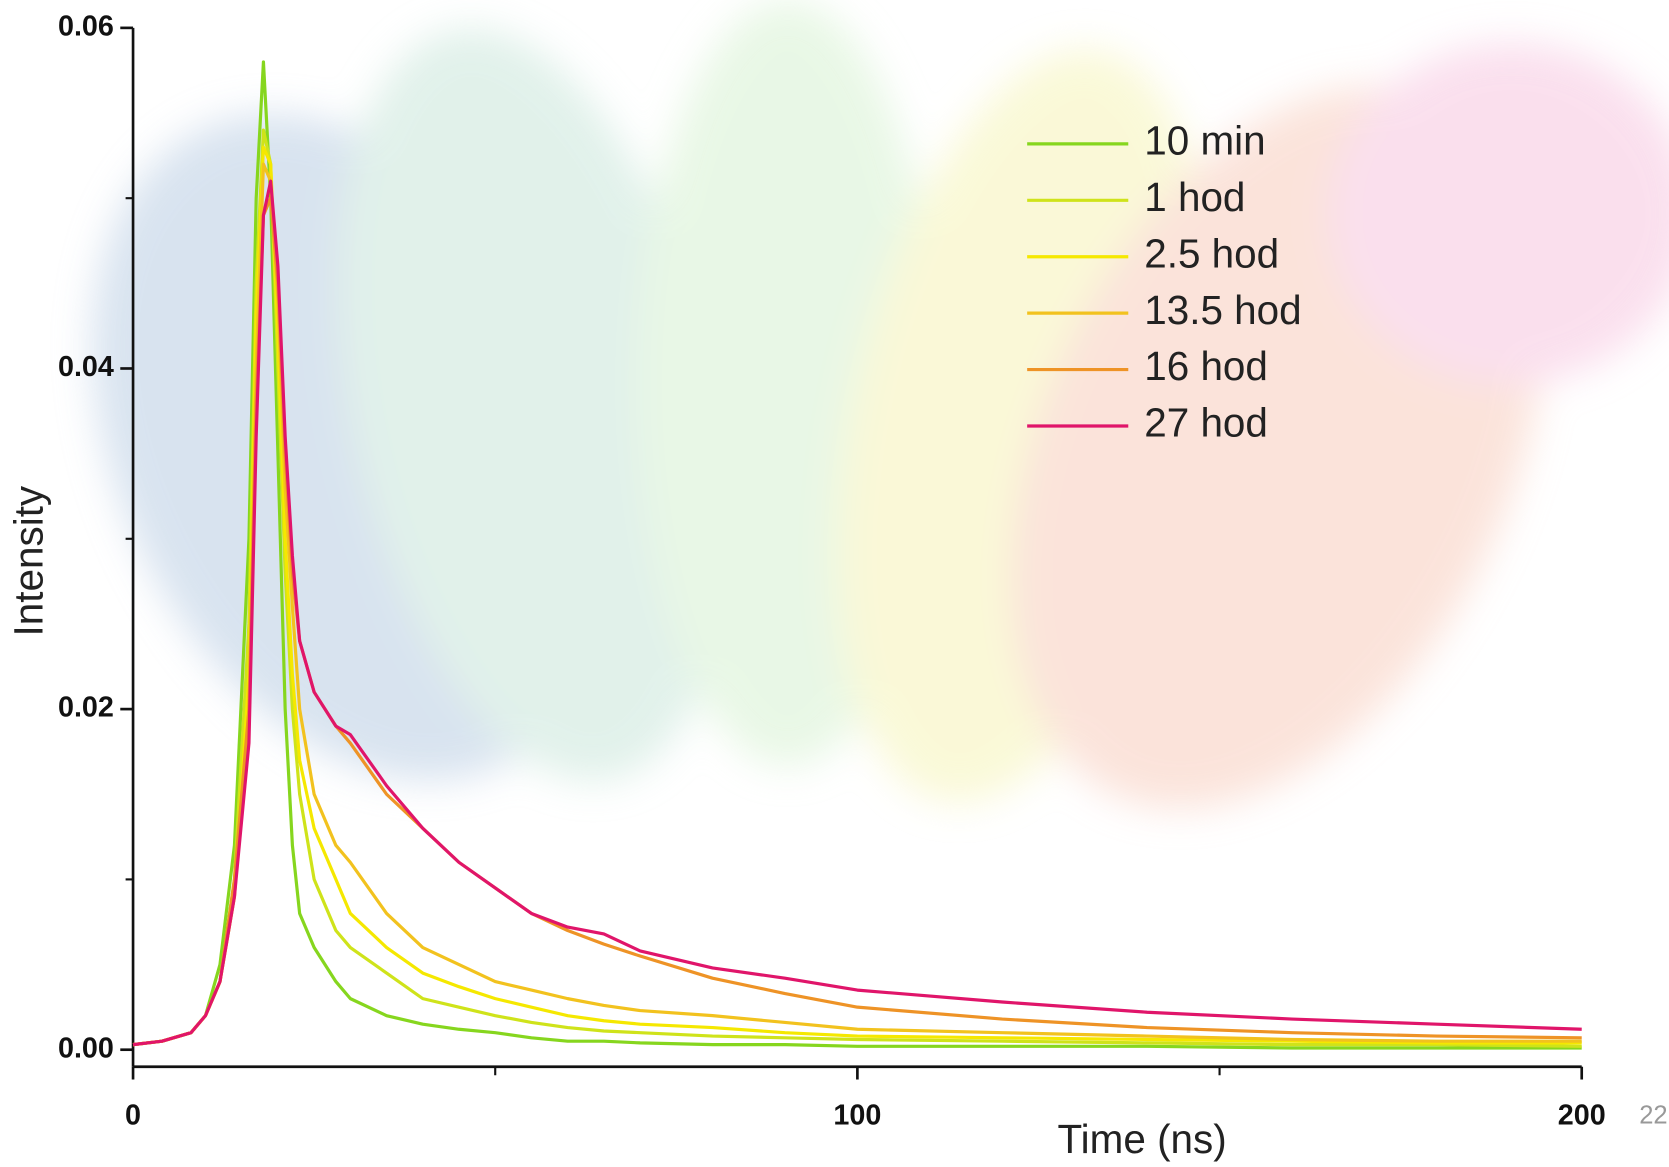  What do you see at coordinates (86, 1048) in the screenshot?
I see `y-tick-label: 0.00` at bounding box center [86, 1048].